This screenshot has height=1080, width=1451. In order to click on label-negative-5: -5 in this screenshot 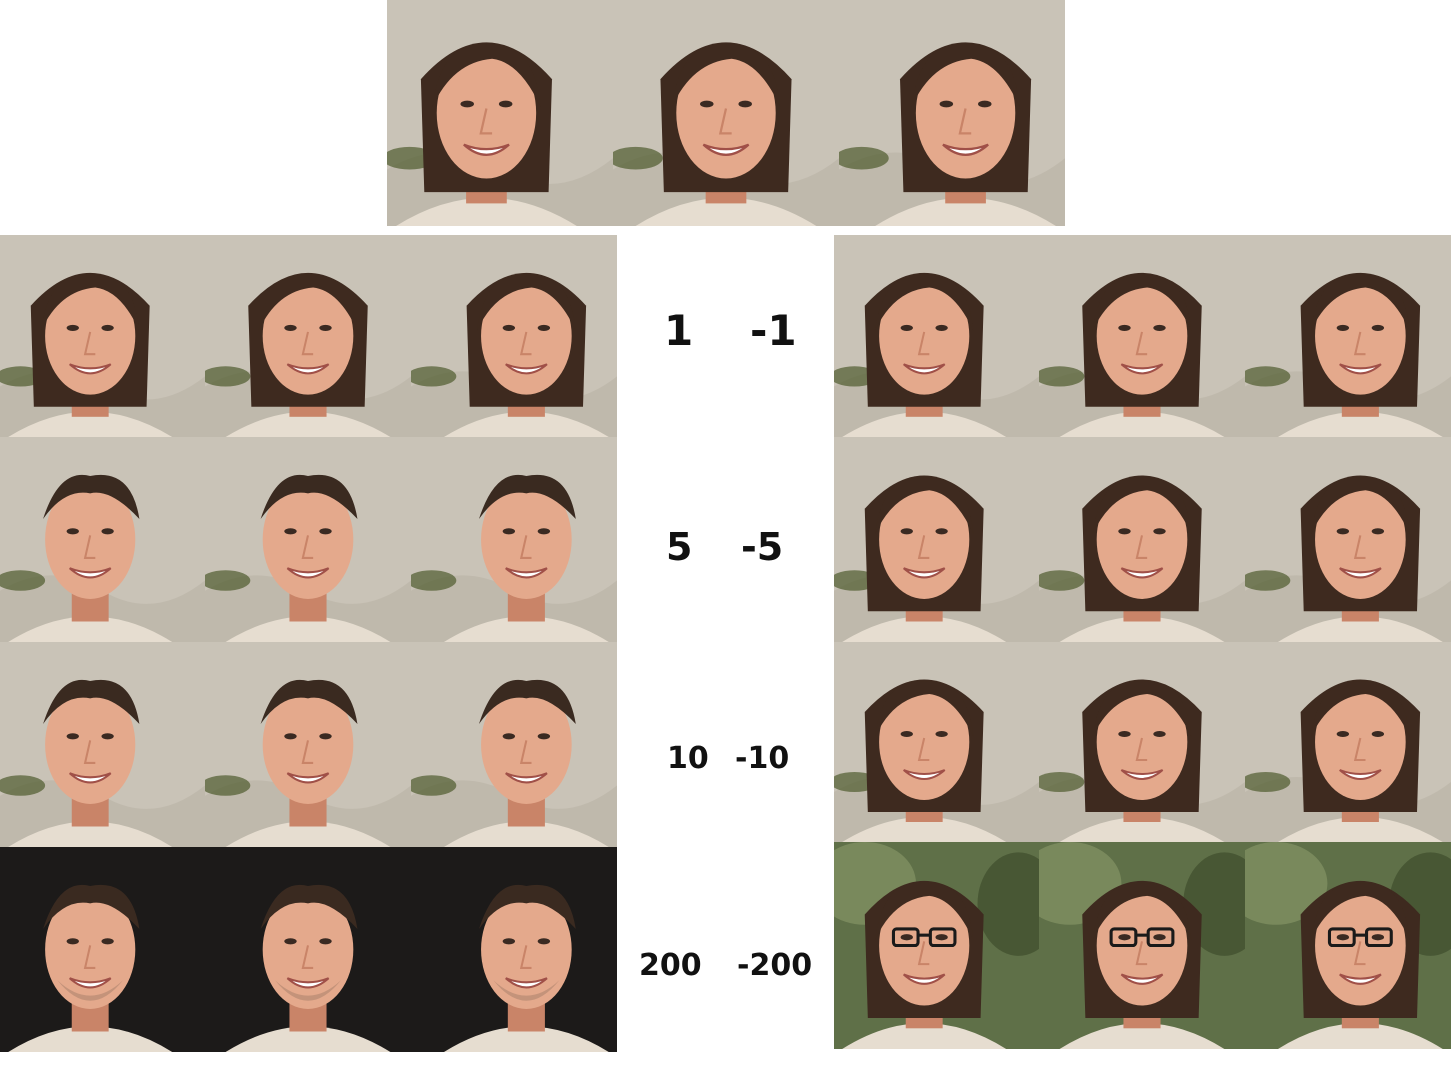, I will do `click(762, 547)`.